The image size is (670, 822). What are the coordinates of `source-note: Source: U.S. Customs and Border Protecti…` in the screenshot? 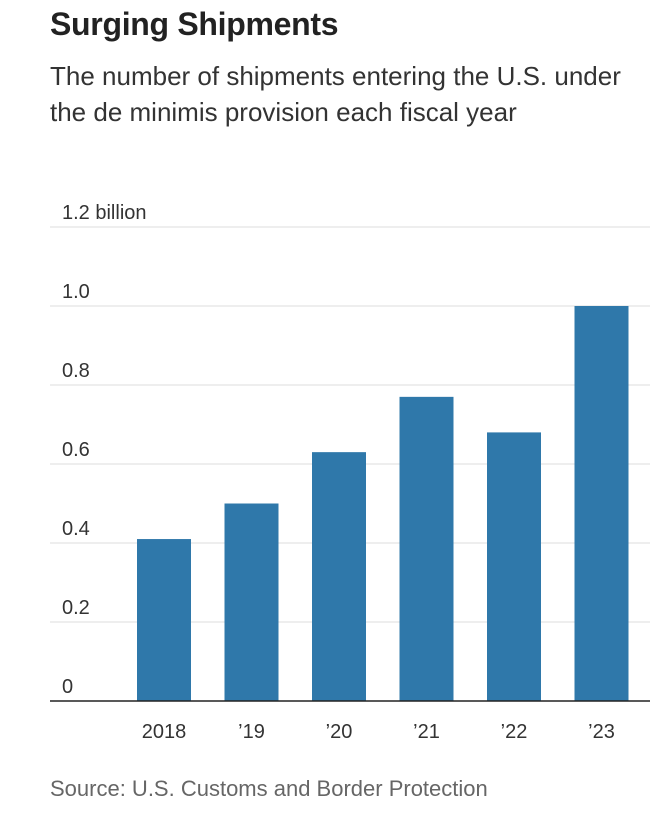 It's located at (269, 788).